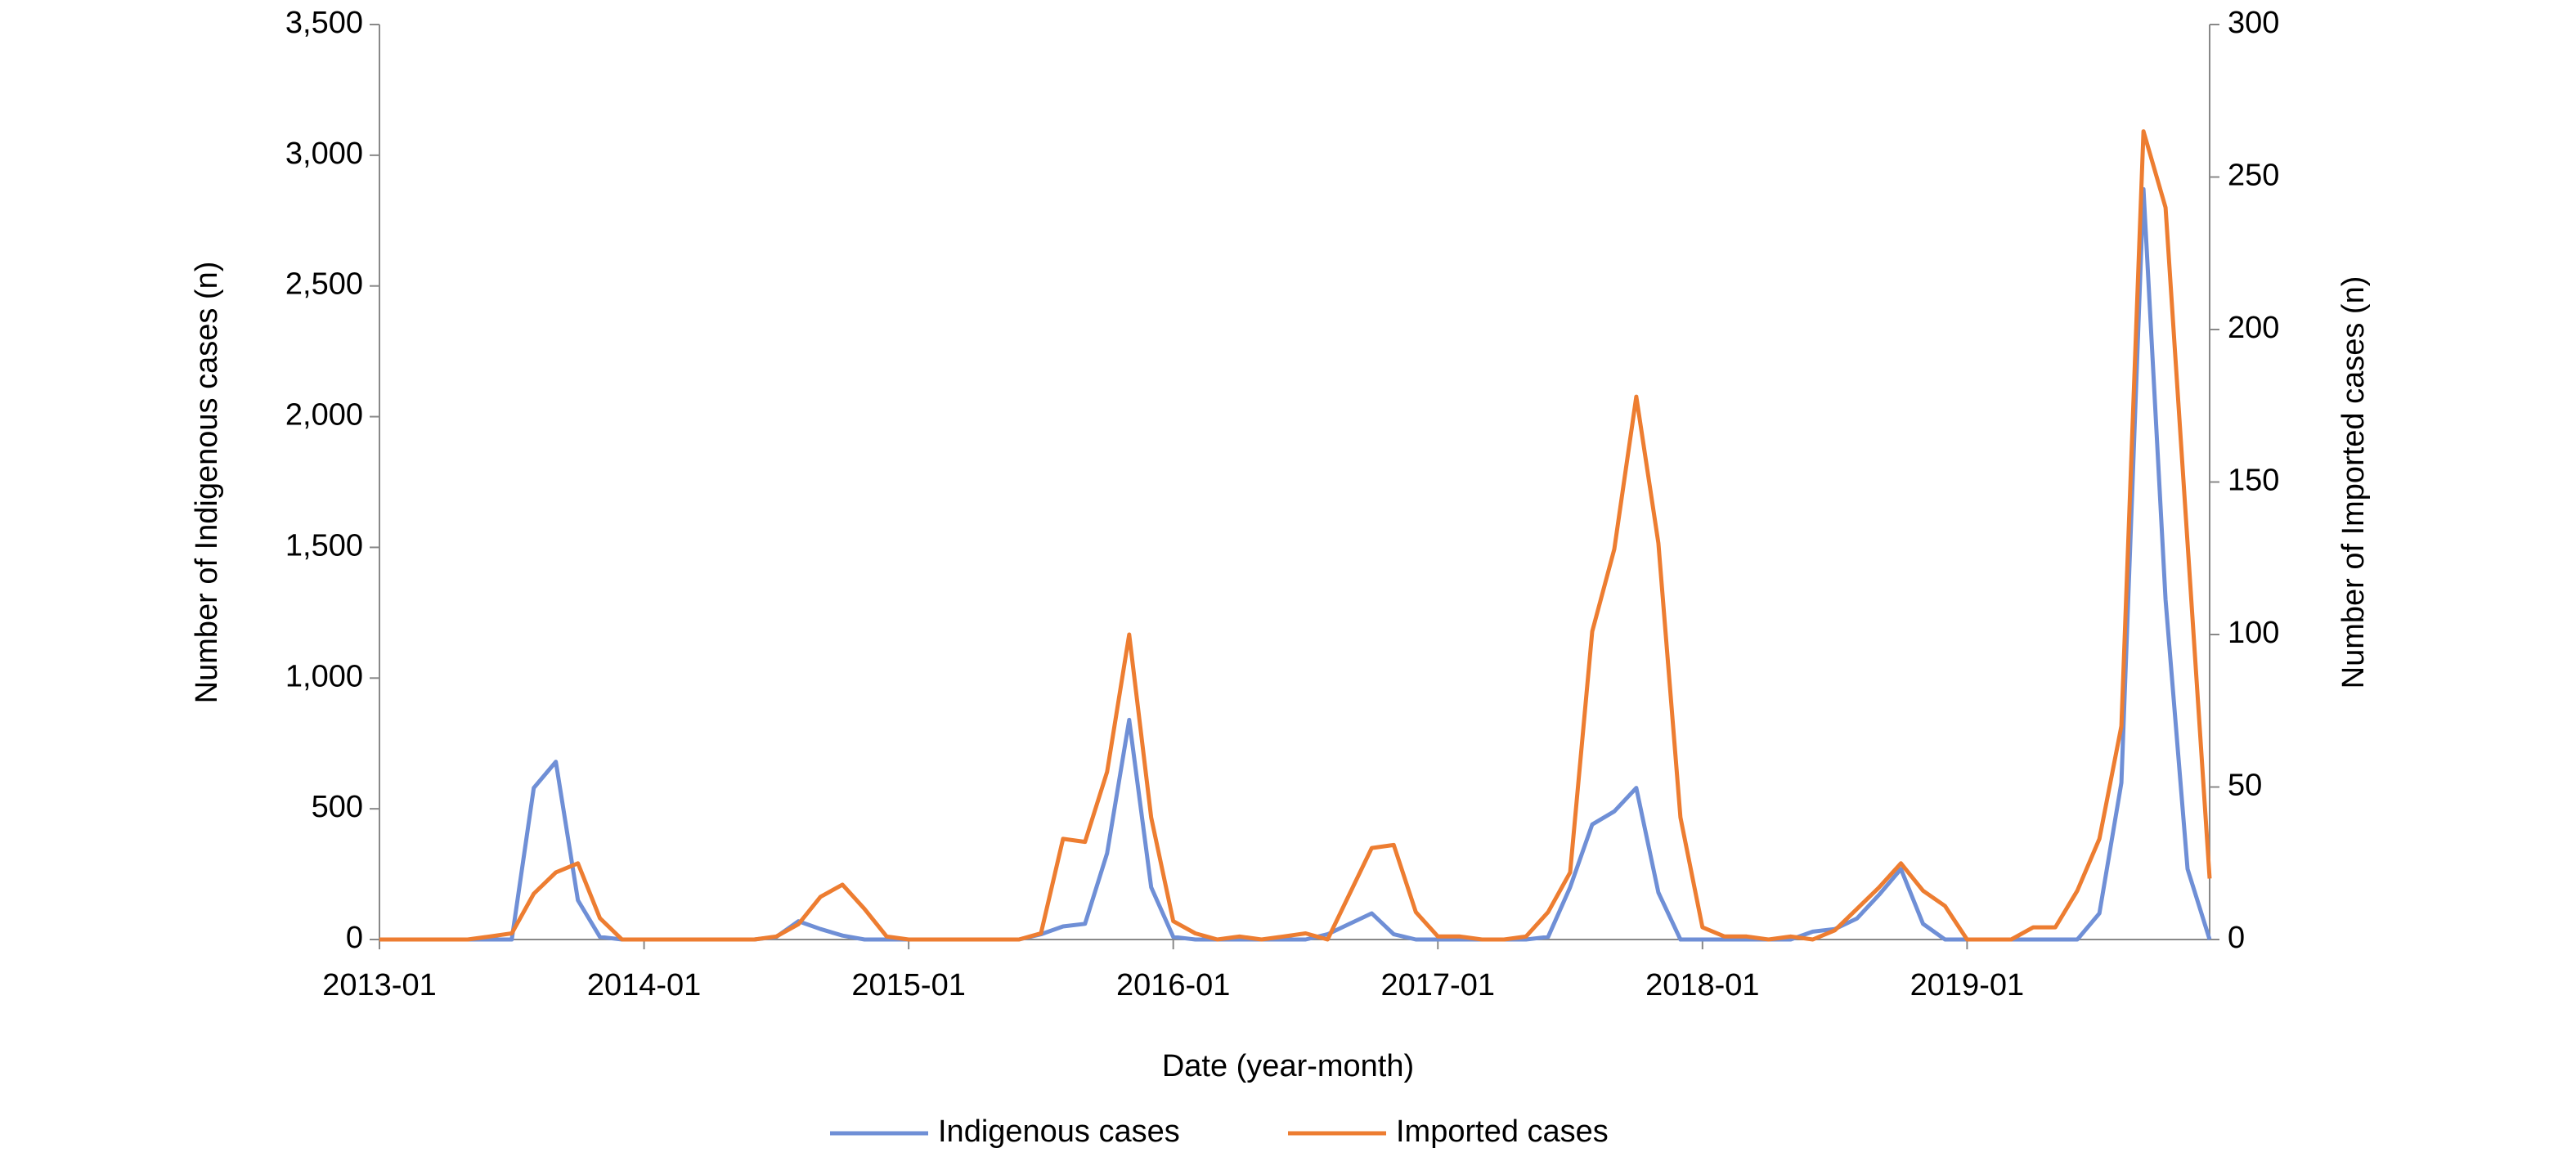  What do you see at coordinates (337, 807) in the screenshot?
I see `y-tick-label: 500` at bounding box center [337, 807].